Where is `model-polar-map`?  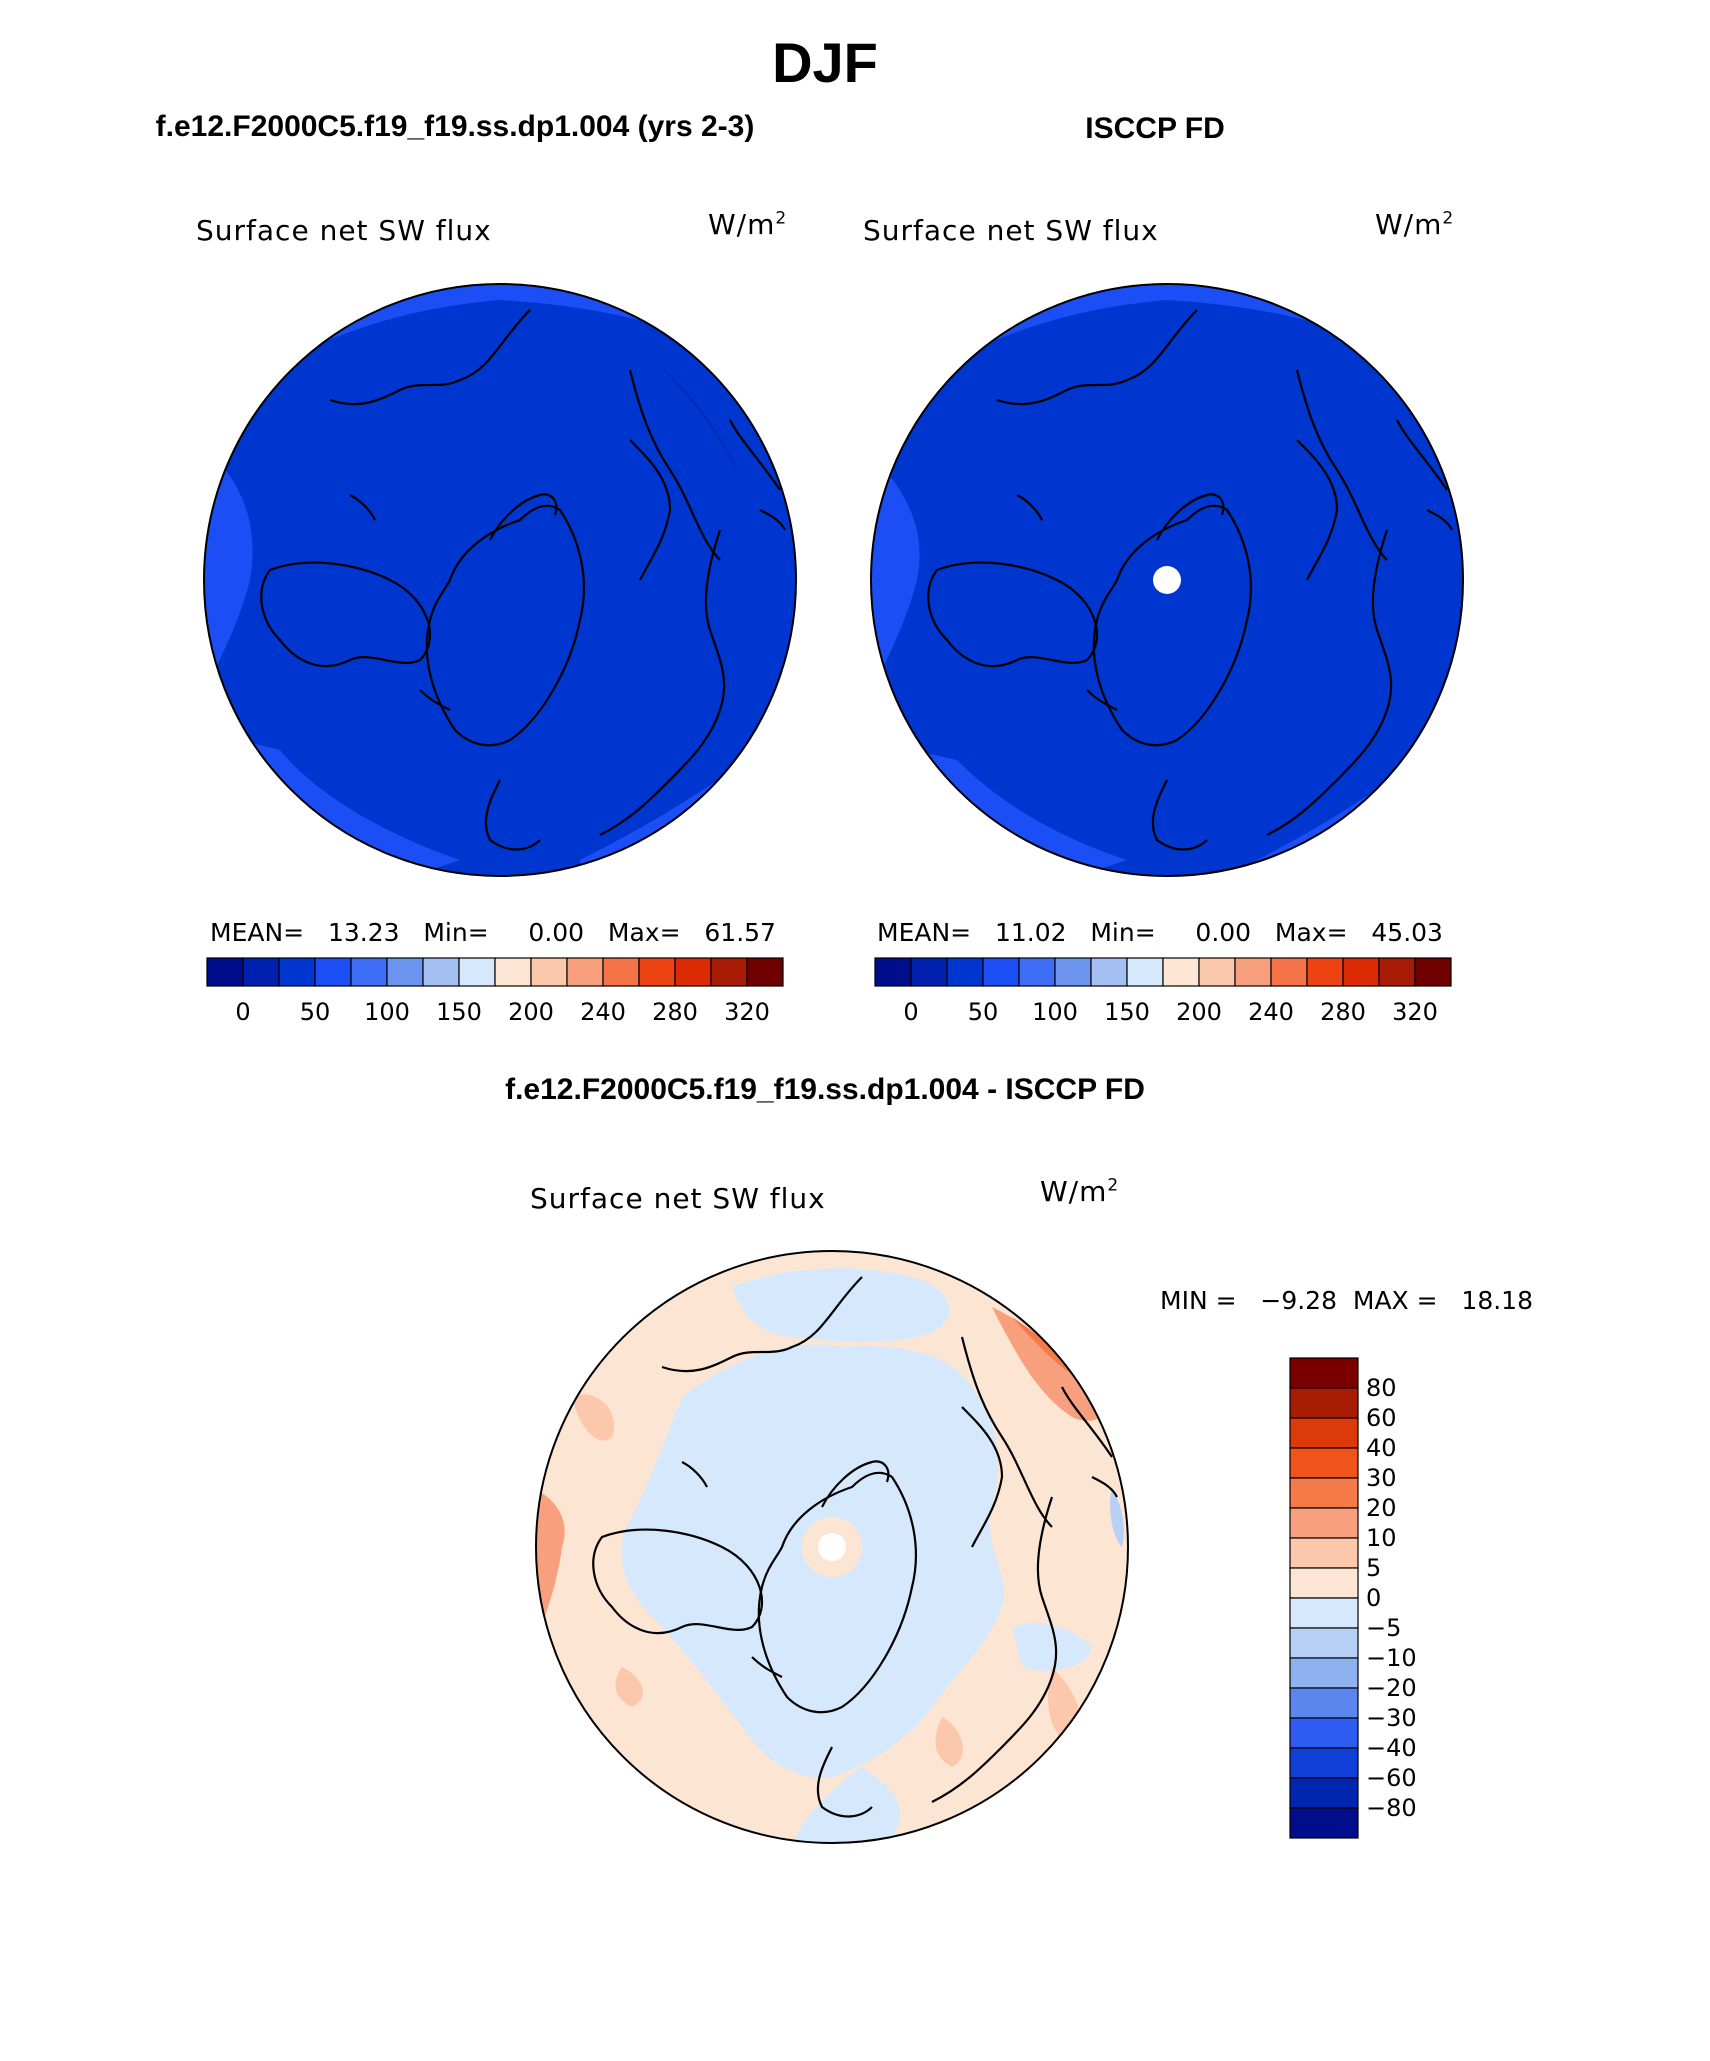
model-polar-map is located at coordinates (500, 580).